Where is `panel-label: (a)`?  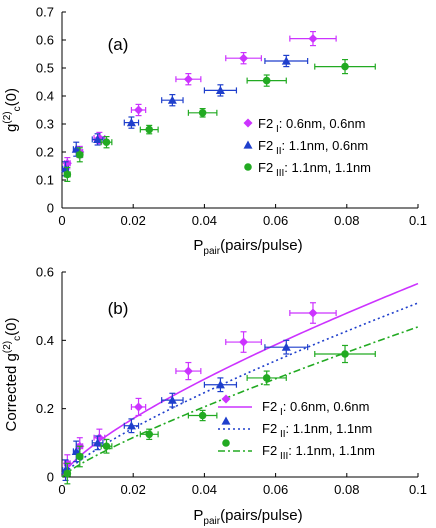 panel-label: (a) is located at coordinates (118, 44).